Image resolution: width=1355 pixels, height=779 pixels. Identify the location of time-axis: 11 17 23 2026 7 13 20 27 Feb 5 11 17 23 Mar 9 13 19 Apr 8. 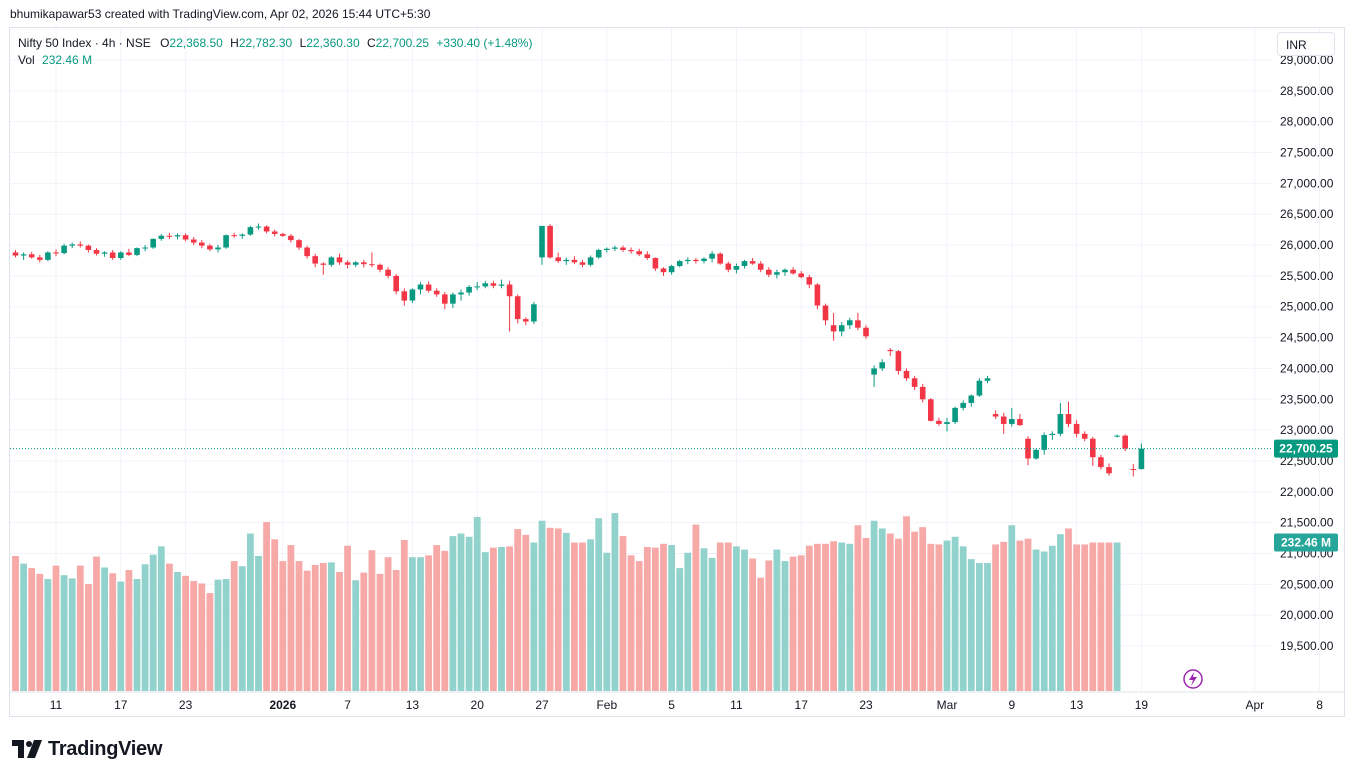
(677, 701).